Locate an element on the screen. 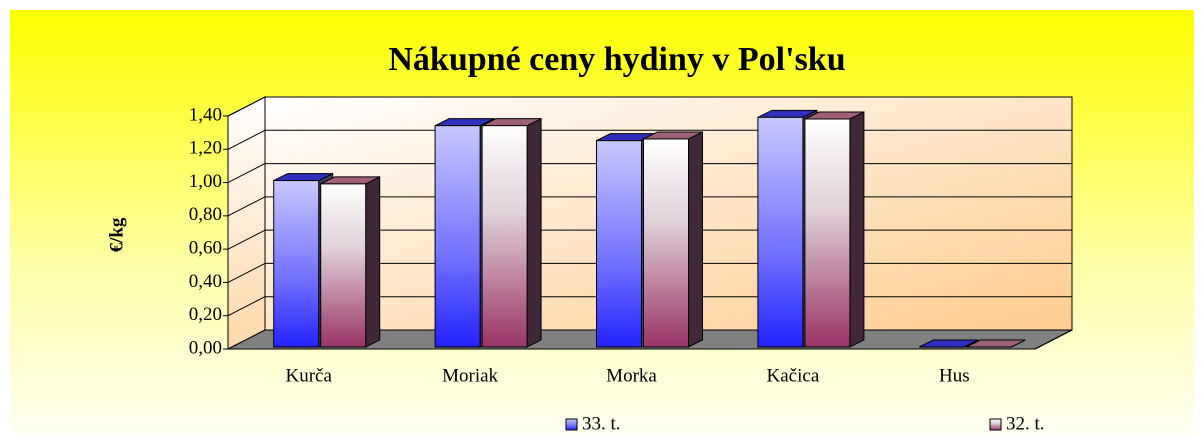 This screenshot has height=434, width=1204. x-tick-label: Morka is located at coordinates (631, 375).